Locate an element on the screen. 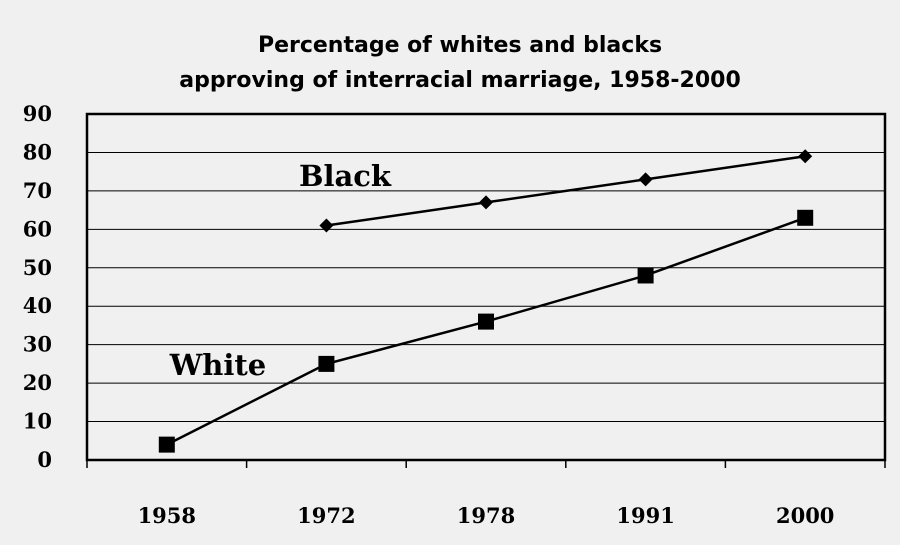 The height and width of the screenshot is (545, 900). y-tick-label: 40 is located at coordinates (37, 305).